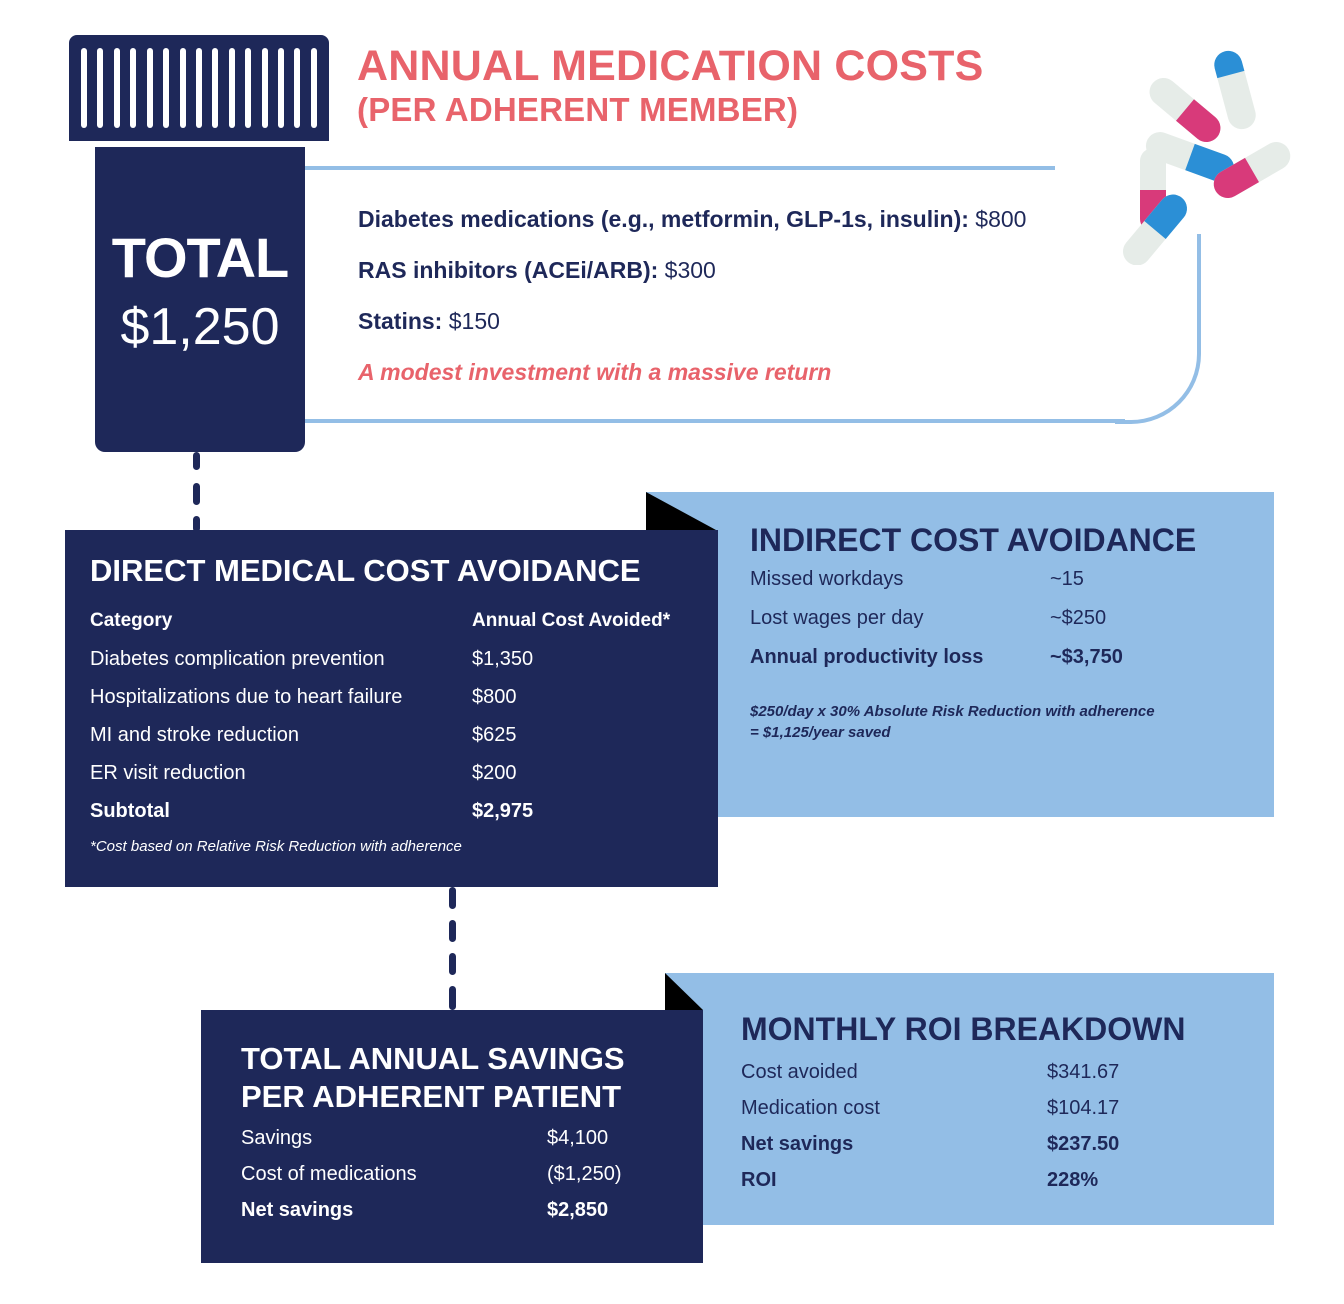 Image resolution: width=1344 pixels, height=1304 pixels. Describe the element at coordinates (1078, 618) in the screenshot. I see `indirect-value: ~$250` at that location.